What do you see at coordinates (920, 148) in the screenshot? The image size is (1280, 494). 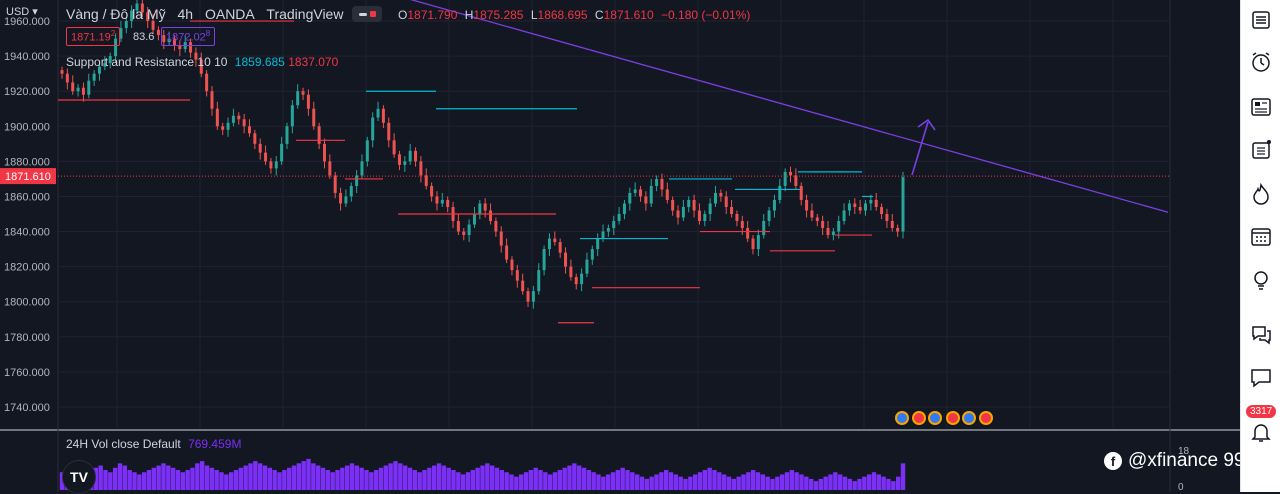 I see `arrow-shaft` at bounding box center [920, 148].